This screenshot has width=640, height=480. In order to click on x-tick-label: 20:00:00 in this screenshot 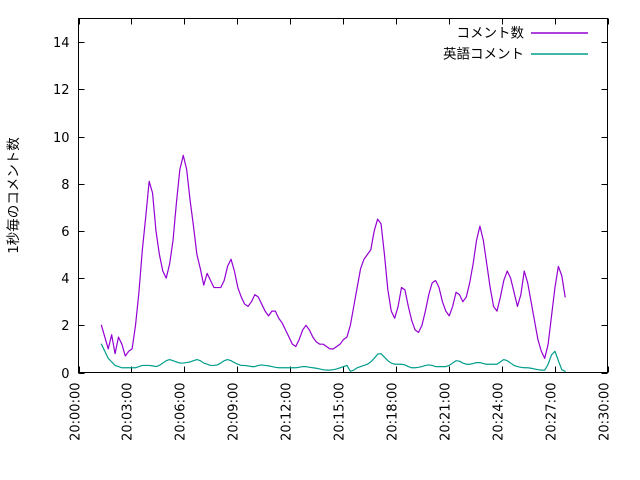, I will do `click(76, 412)`.